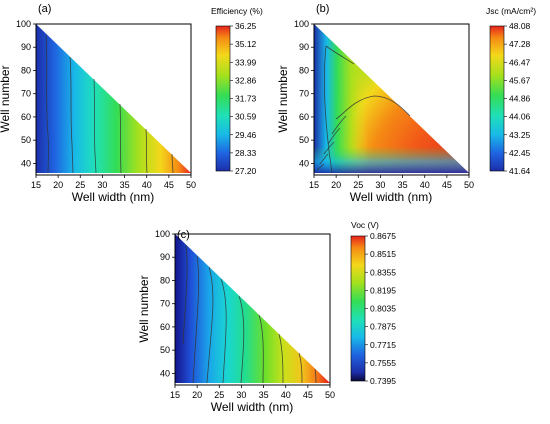 The width and height of the screenshot is (550, 424). Describe the element at coordinates (520, 117) in the screenshot. I see `colorbar-tick-label-b-5: 44.06` at that location.